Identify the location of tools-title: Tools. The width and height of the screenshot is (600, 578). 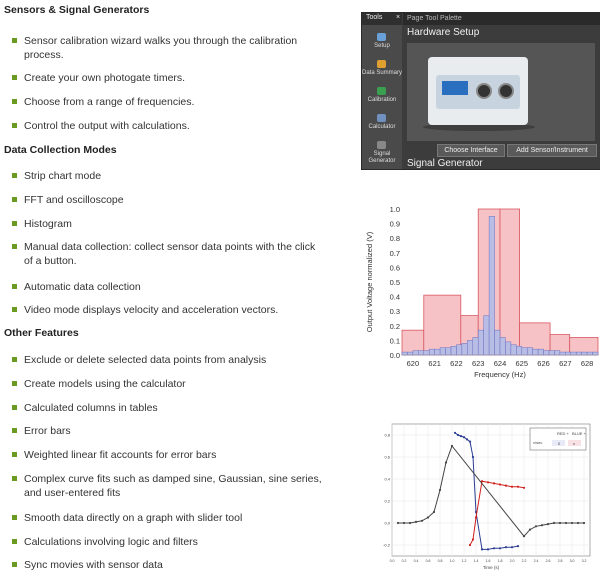
(374, 17).